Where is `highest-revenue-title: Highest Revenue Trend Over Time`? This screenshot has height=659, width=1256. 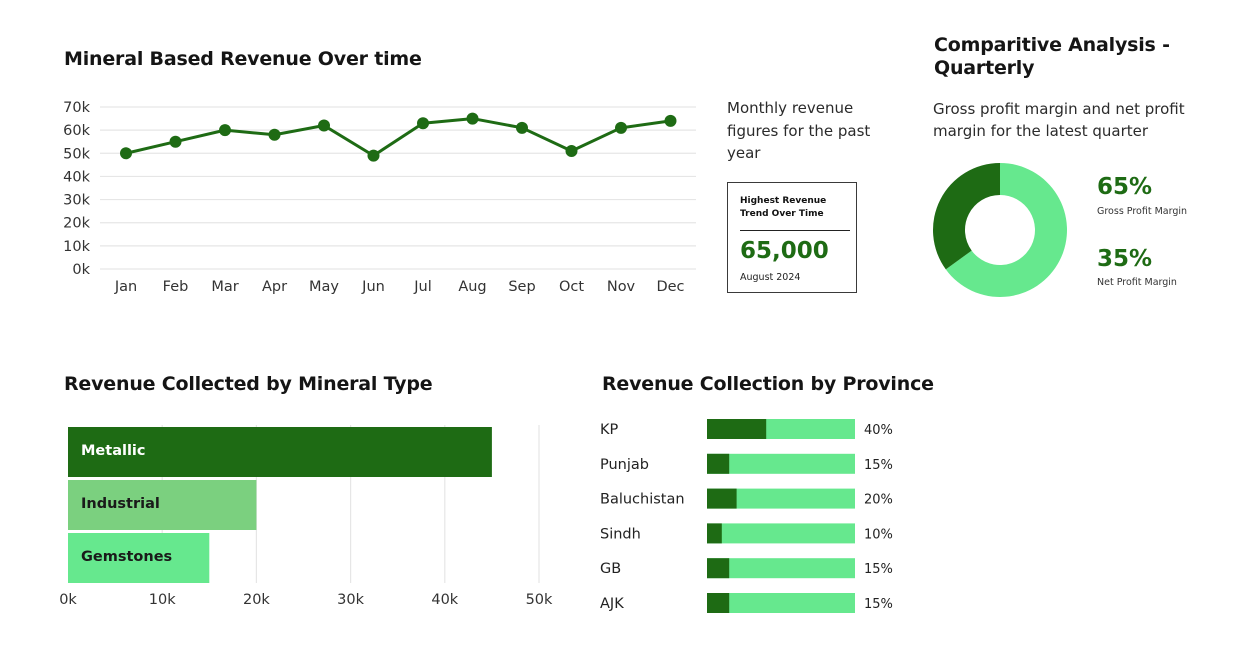
highest-revenue-title: Highest Revenue Trend Over Time is located at coordinates (783, 207).